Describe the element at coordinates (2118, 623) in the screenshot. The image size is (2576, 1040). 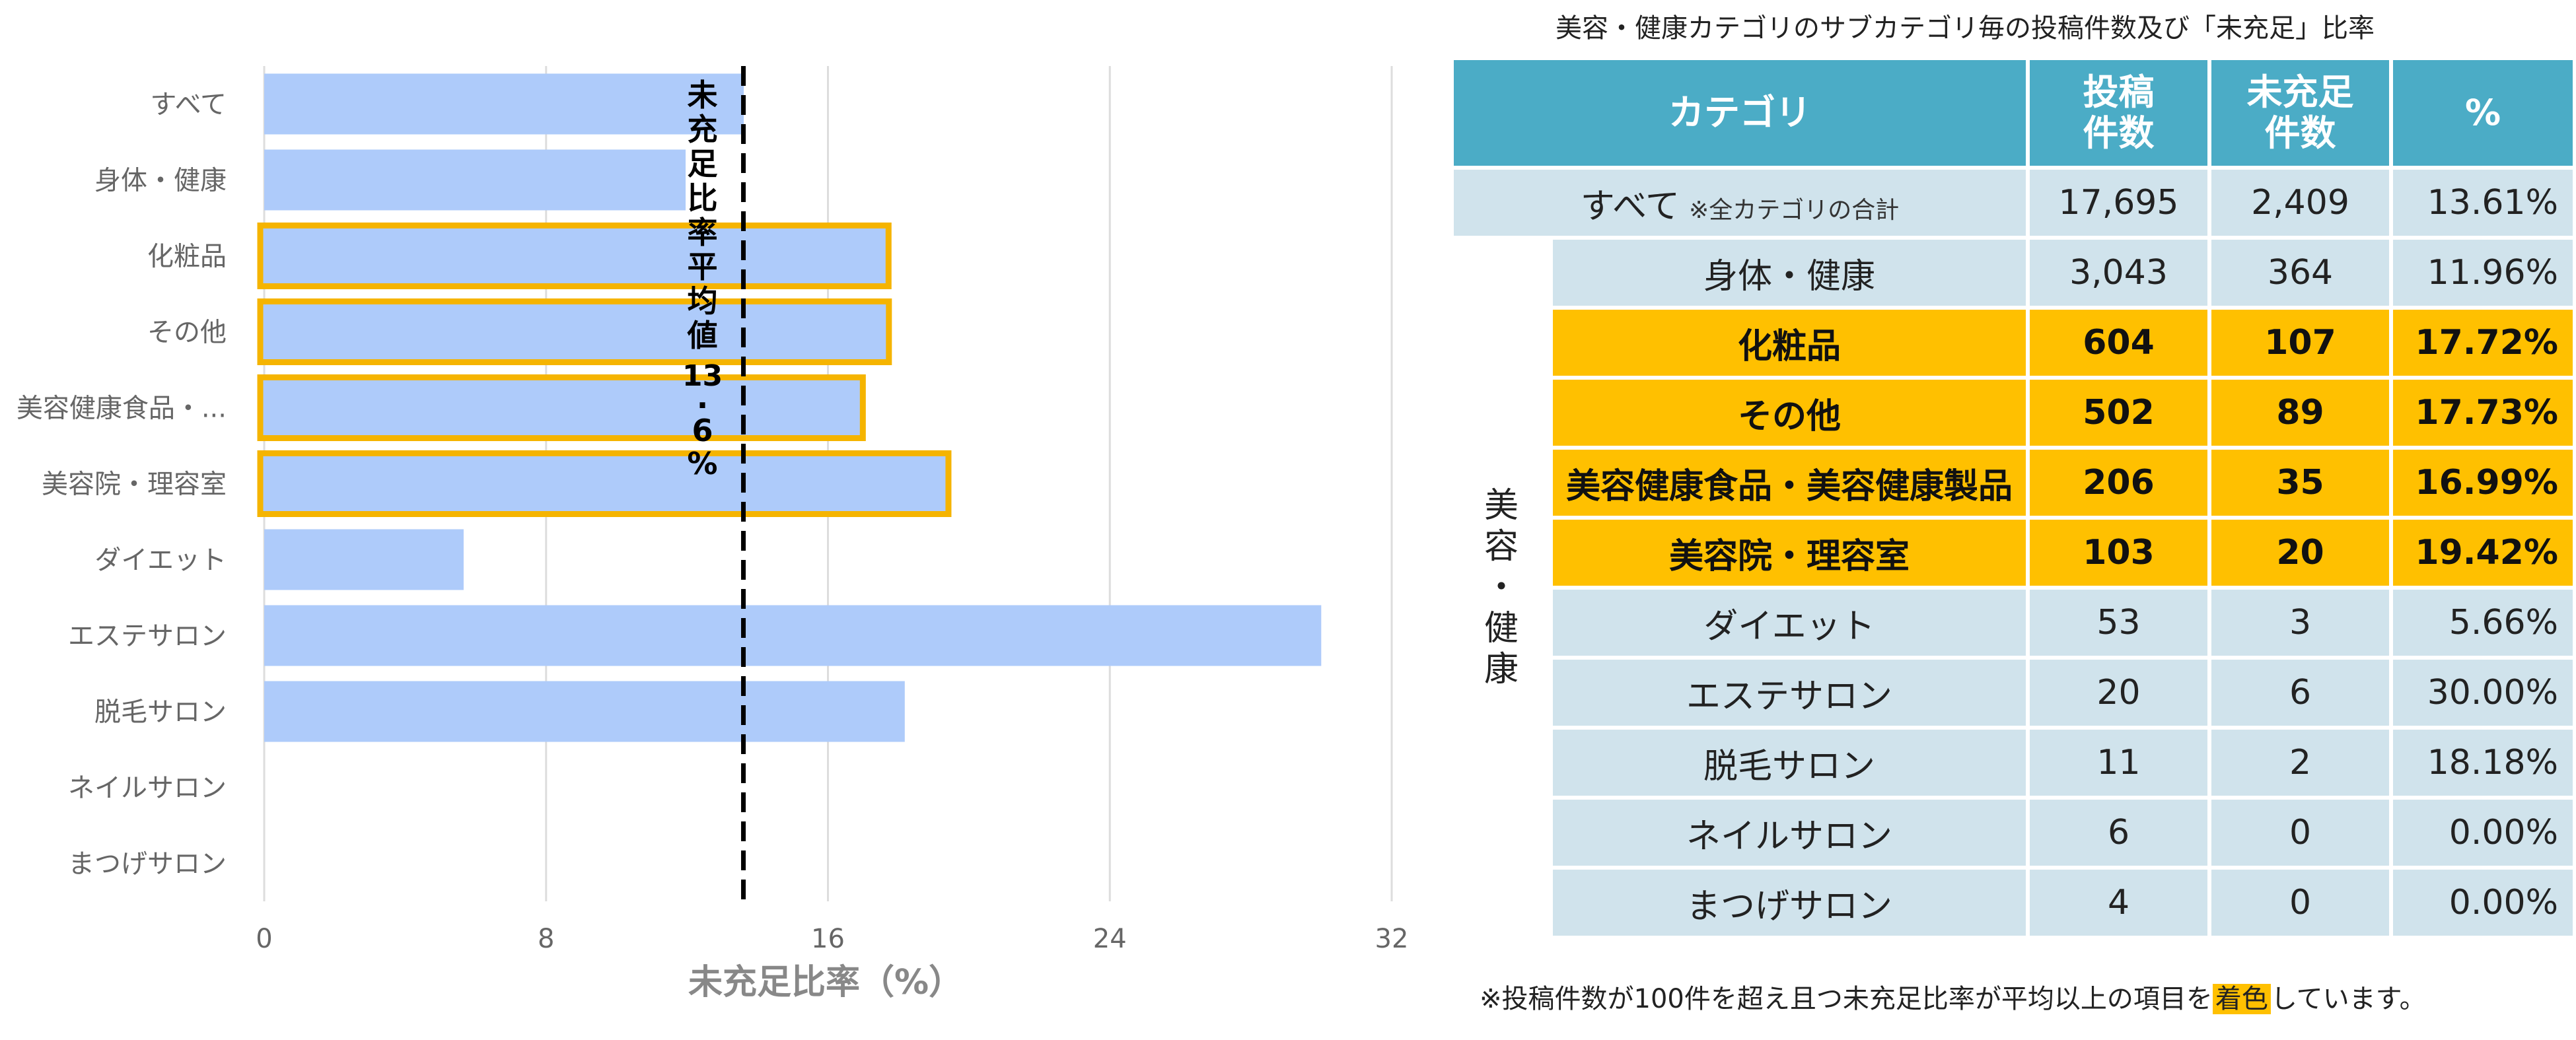
I see `row-posts: 53` at that location.